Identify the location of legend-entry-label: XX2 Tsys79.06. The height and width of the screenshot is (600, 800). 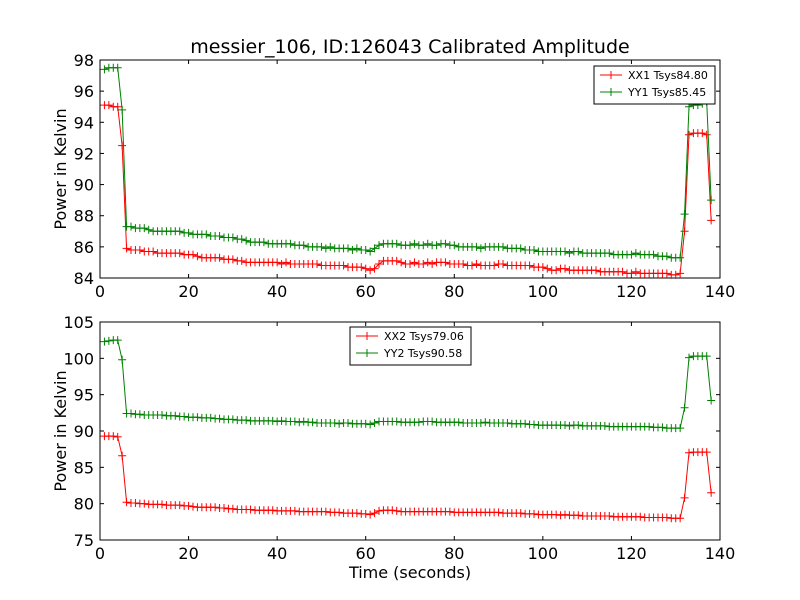
(424, 336).